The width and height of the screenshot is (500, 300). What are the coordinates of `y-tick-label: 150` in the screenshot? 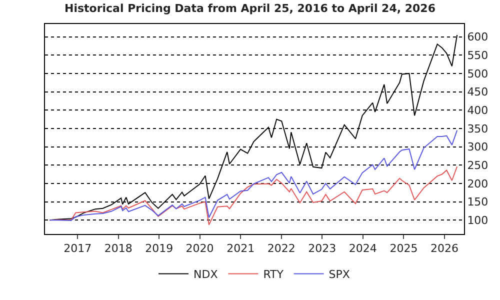 It's located at (477, 202).